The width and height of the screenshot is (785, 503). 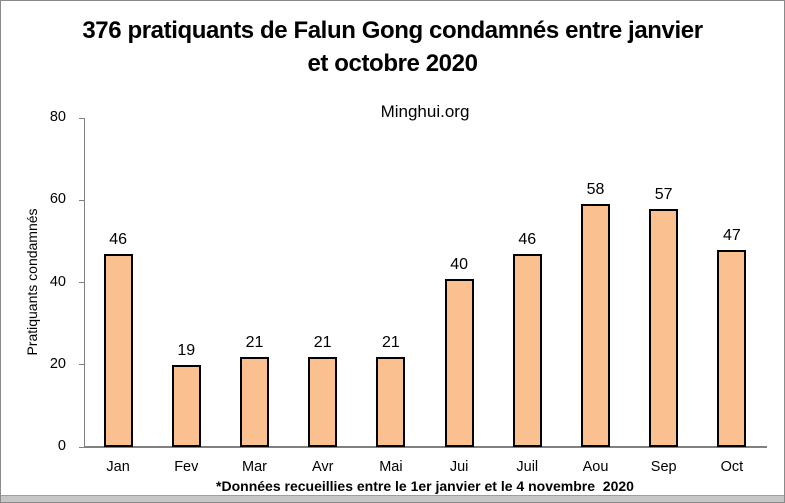 I want to click on bar-slot: 57 Sep, so click(x=664, y=296).